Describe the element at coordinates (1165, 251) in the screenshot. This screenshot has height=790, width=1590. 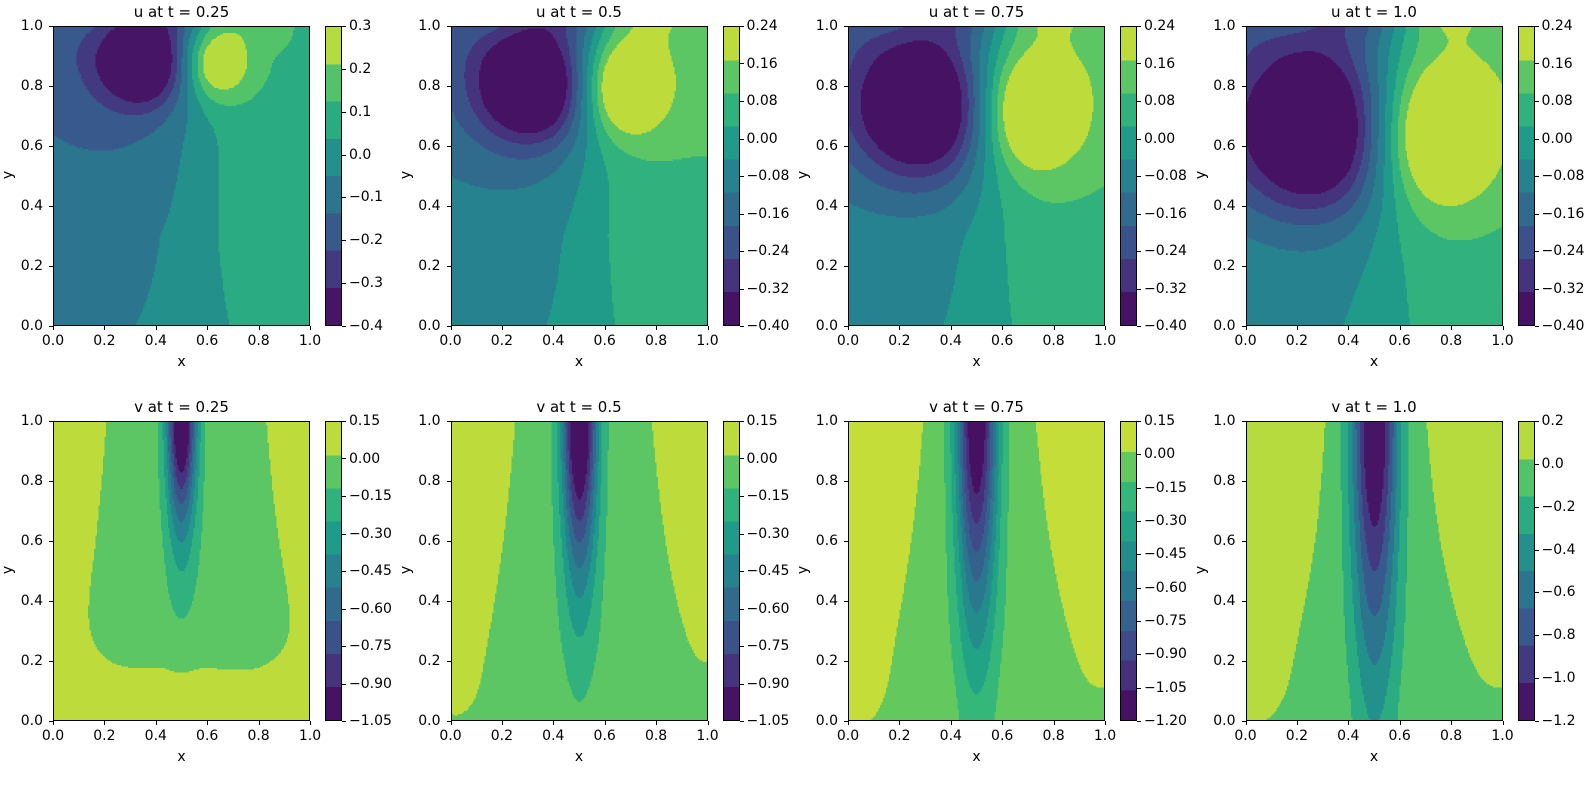
I see `colorbar-tick-label: −0.24` at that location.